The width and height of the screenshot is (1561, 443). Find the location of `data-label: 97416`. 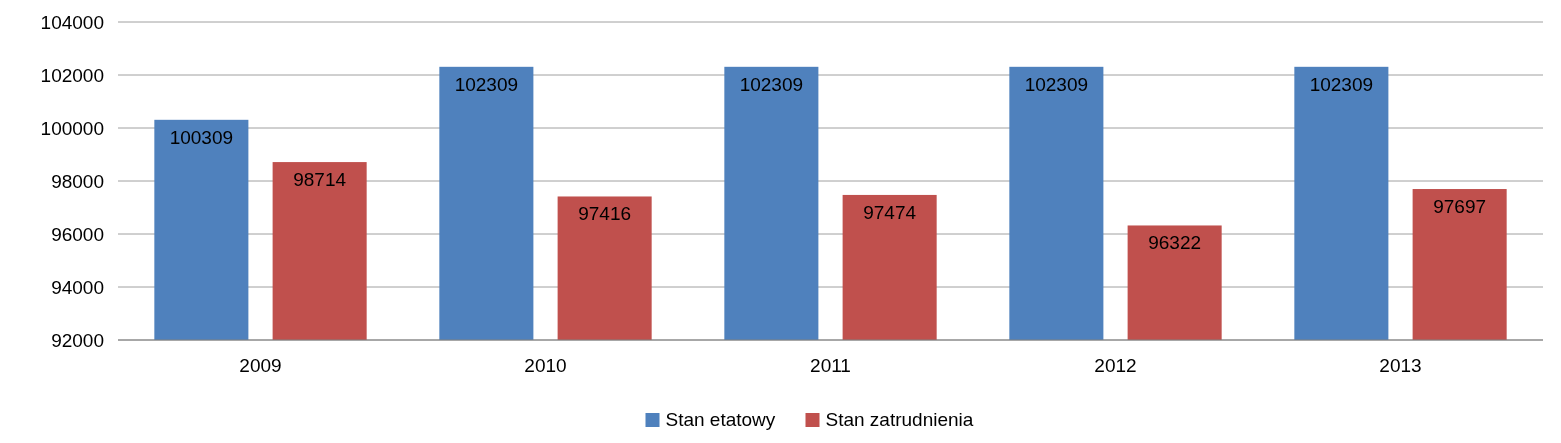

data-label: 97416 is located at coordinates (605, 214).